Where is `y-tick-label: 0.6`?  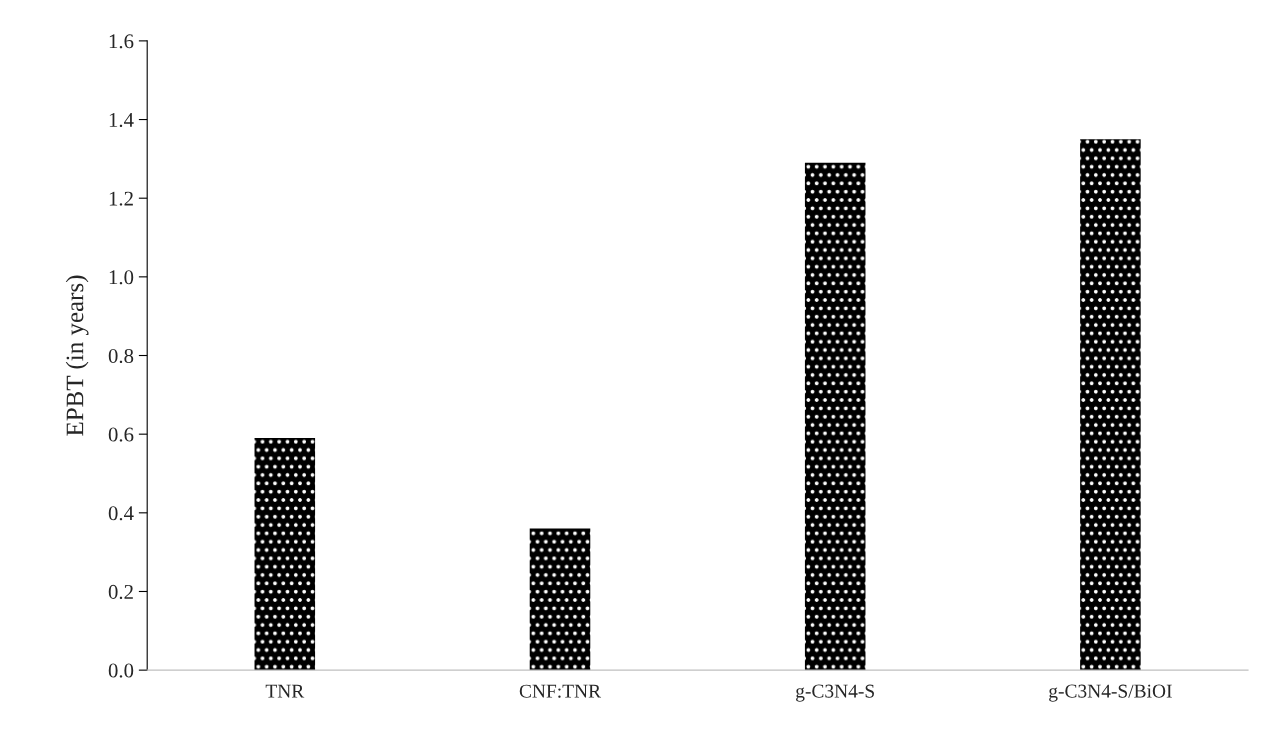
y-tick-label: 0.6 is located at coordinates (121, 434).